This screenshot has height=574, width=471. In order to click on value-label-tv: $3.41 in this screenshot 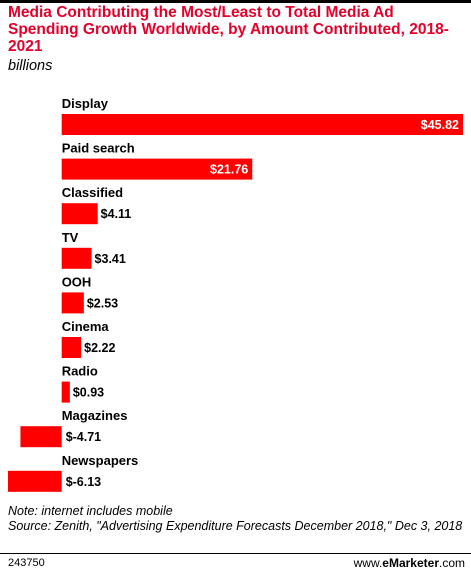, I will do `click(110, 259)`.